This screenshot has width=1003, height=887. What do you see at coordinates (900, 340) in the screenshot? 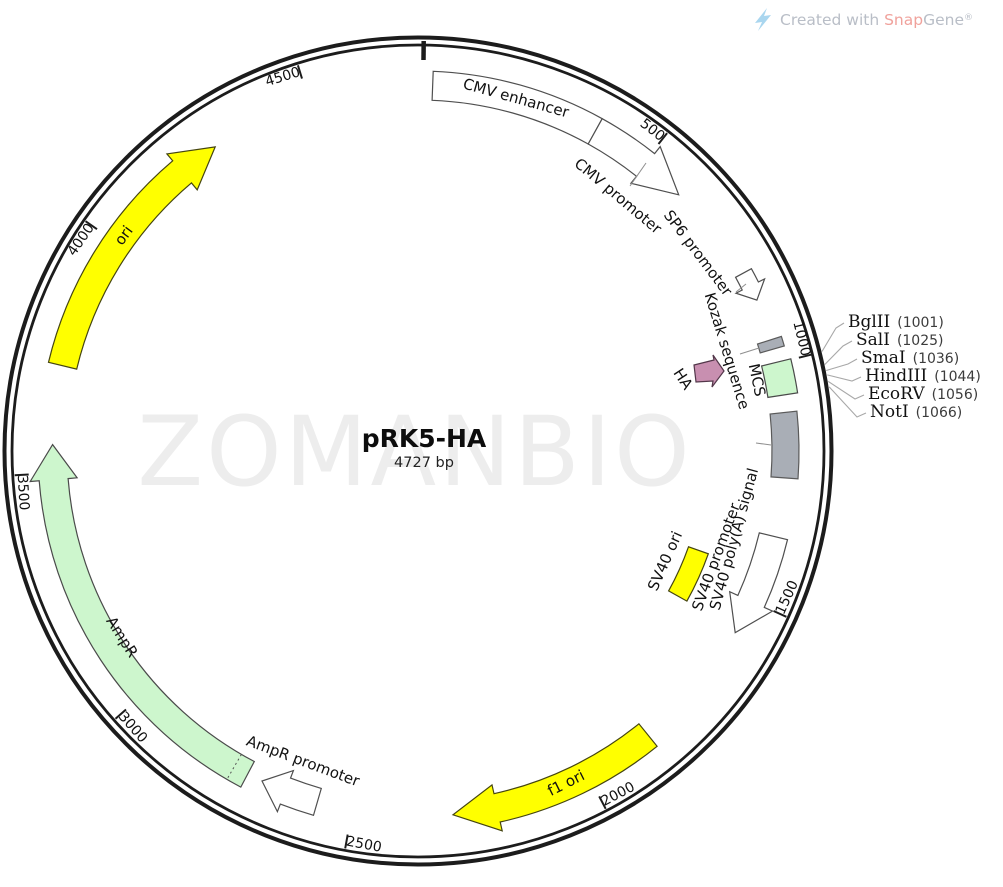
I see `restriction-site-sali: SalI (1025)` at bounding box center [900, 340].